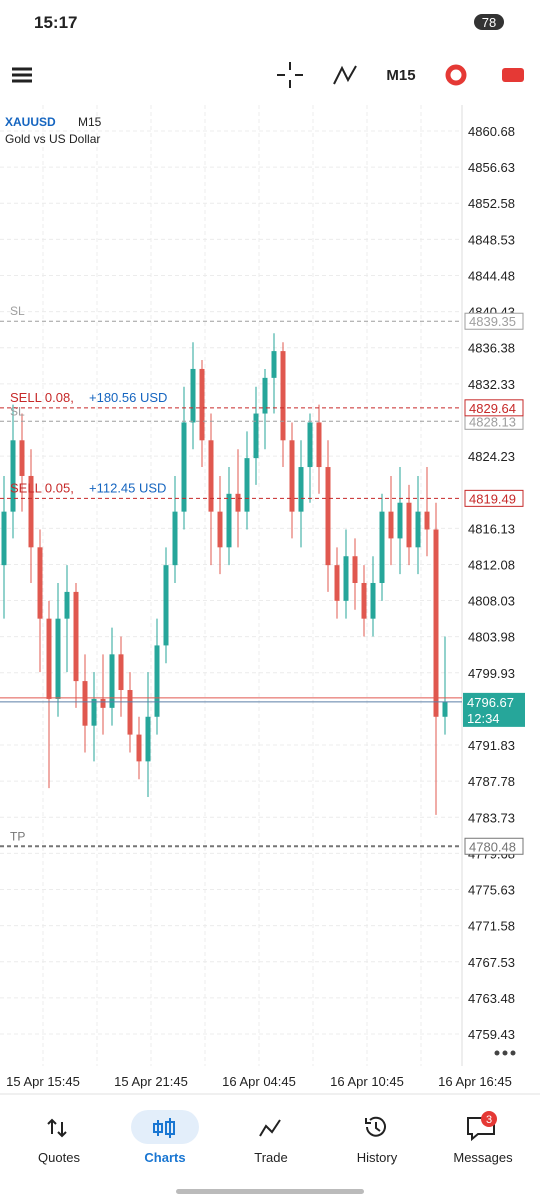  What do you see at coordinates (491, 817) in the screenshot?
I see `y-tick-label: 4783.73` at bounding box center [491, 817].